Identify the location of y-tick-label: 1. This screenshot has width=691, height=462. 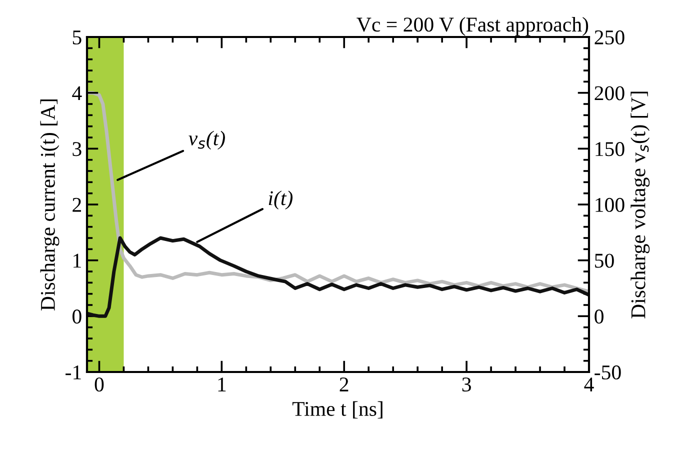
(77, 261).